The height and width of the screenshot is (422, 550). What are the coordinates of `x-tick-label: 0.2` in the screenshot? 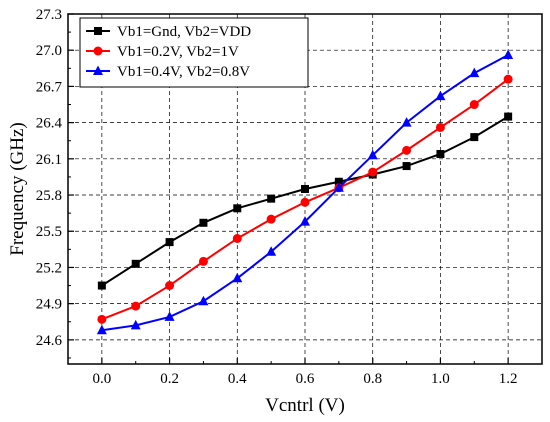 It's located at (169, 379).